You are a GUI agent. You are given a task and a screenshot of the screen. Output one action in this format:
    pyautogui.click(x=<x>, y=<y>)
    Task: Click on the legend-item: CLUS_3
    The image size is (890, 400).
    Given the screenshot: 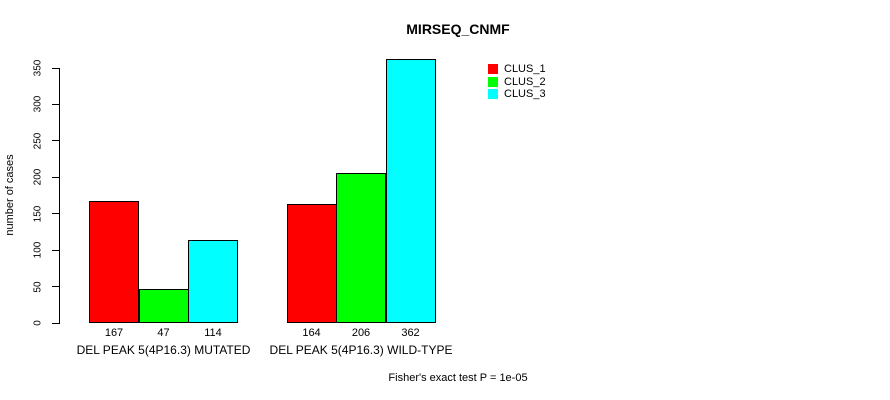 What is the action you would take?
    pyautogui.click(x=517, y=94)
    